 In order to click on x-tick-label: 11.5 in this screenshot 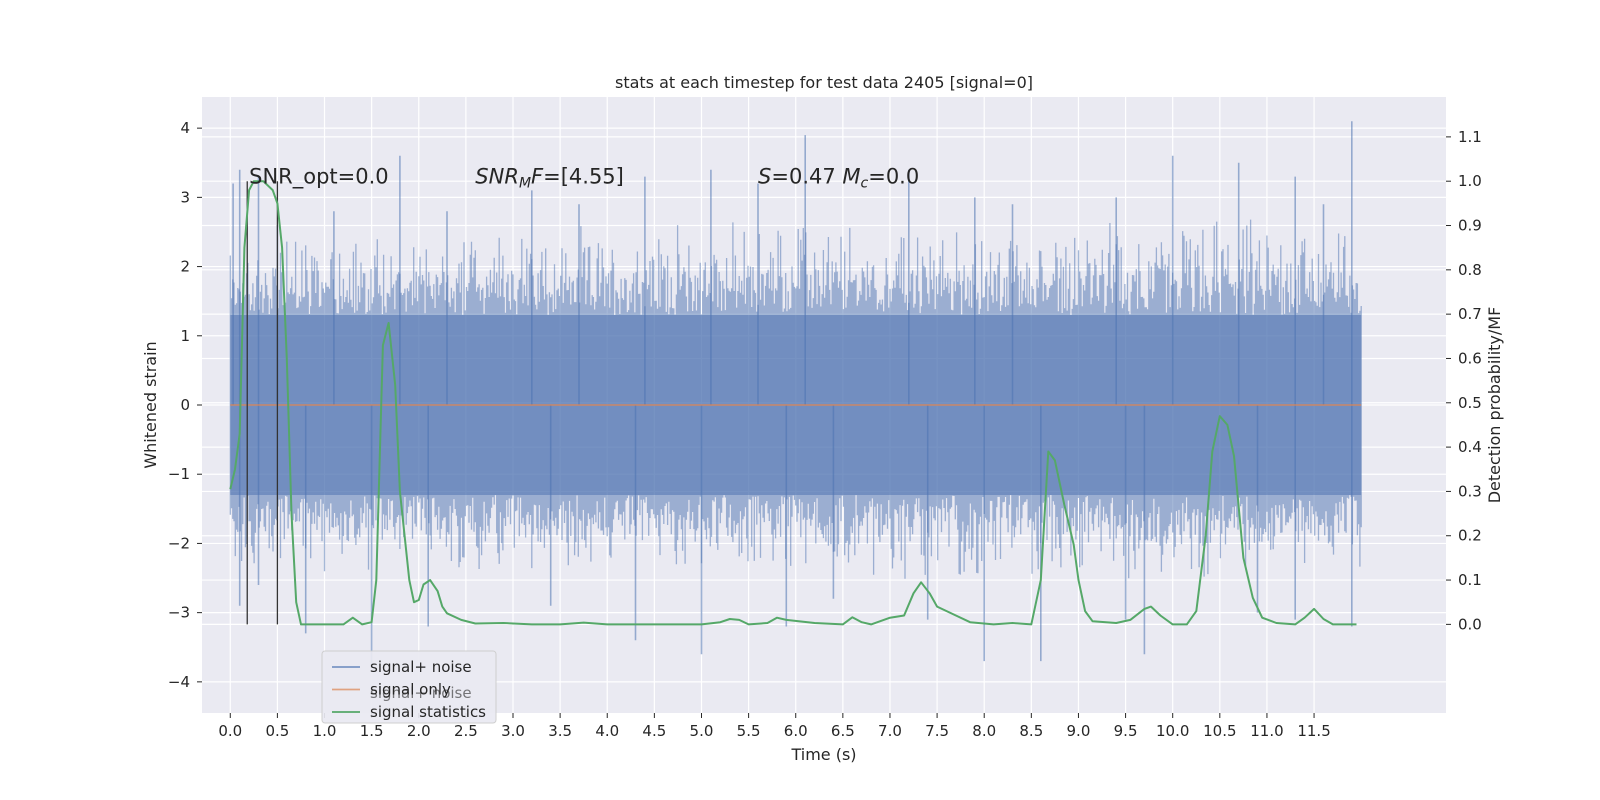, I will do `click(1313, 731)`.